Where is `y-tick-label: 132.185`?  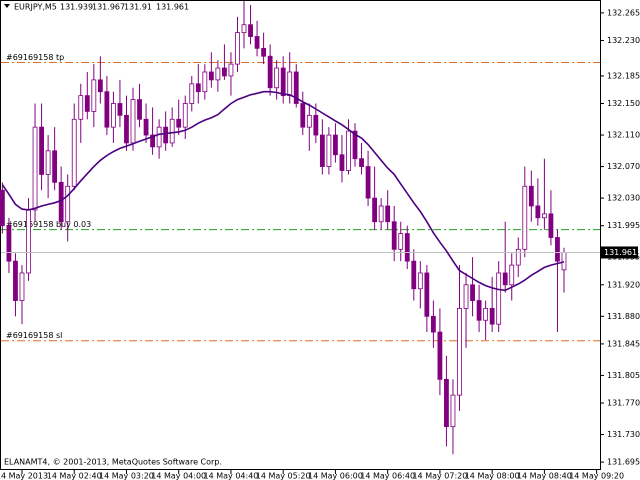
y-tick-label: 132.185 is located at coordinates (623, 75).